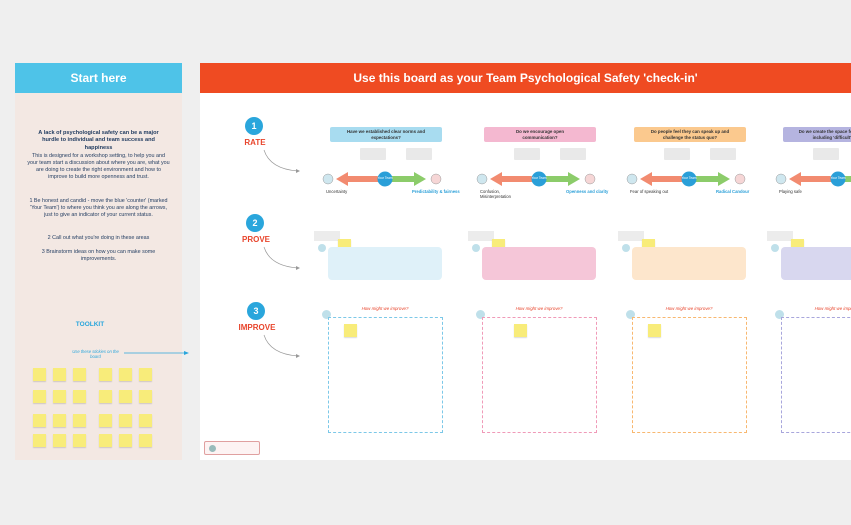 The image size is (851, 525). Describe the element at coordinates (232, 448) in the screenshot. I see `creator-badge` at that location.